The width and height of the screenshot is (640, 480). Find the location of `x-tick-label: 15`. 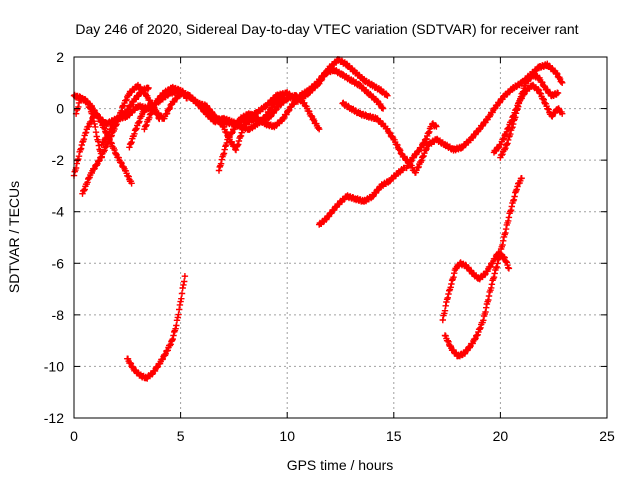

x-tick-label: 15 is located at coordinates (394, 436).